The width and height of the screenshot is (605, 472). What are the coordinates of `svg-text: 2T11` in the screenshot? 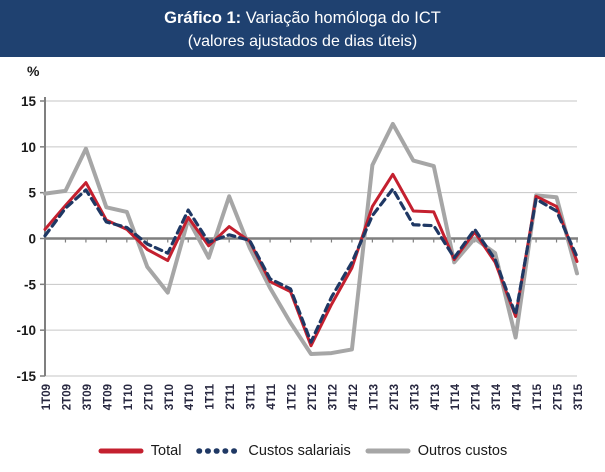 It's located at (231, 396).